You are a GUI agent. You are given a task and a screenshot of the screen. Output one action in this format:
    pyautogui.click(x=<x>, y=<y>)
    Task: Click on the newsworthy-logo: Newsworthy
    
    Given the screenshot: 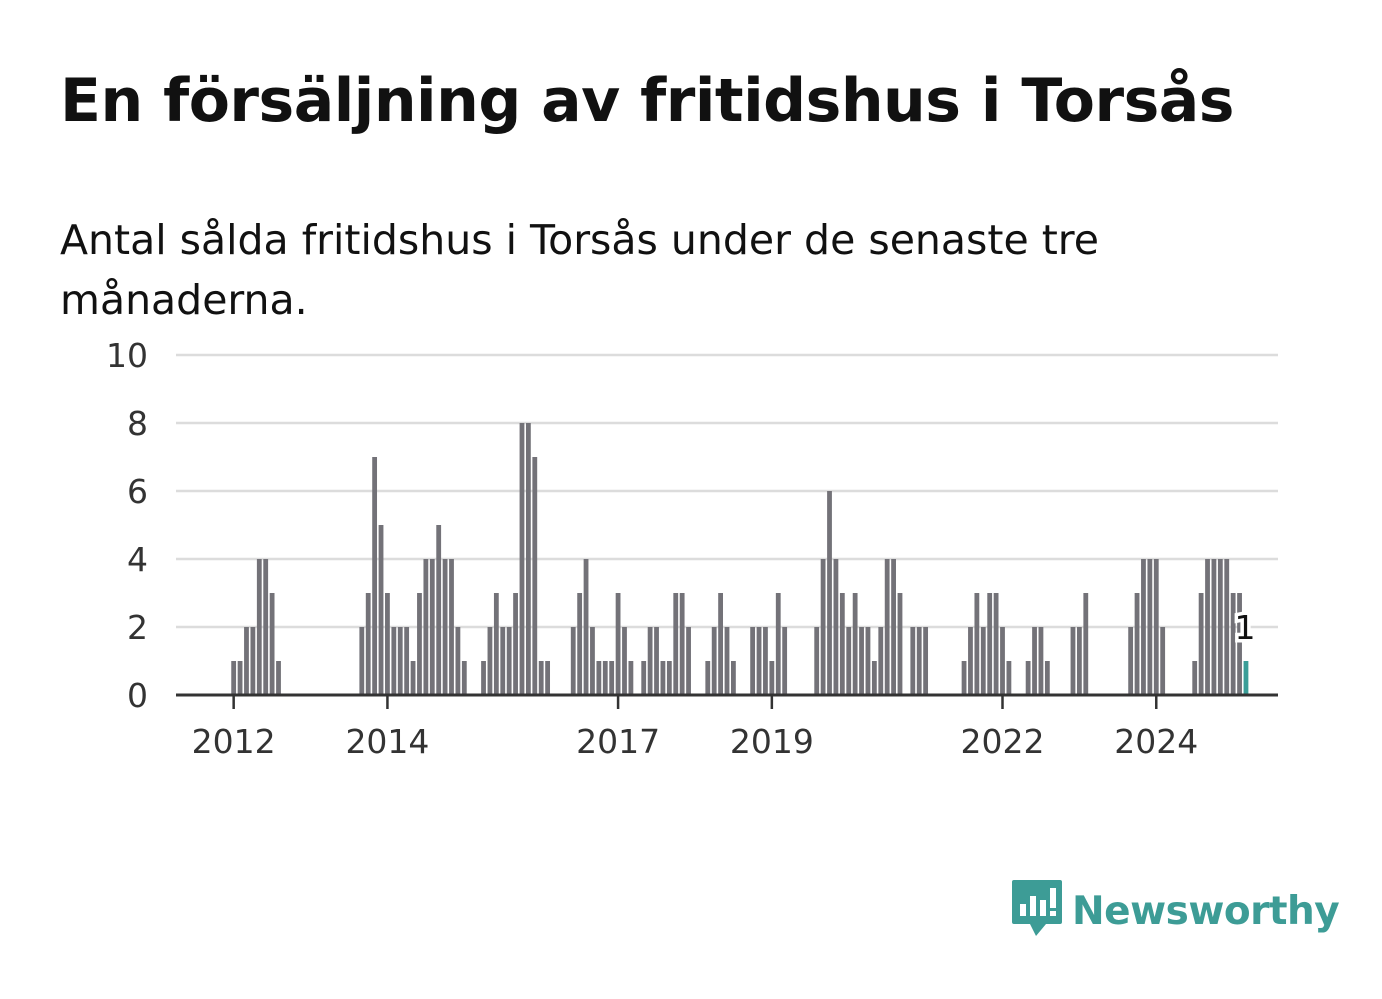 What is the action you would take?
    pyautogui.click(x=1175, y=911)
    